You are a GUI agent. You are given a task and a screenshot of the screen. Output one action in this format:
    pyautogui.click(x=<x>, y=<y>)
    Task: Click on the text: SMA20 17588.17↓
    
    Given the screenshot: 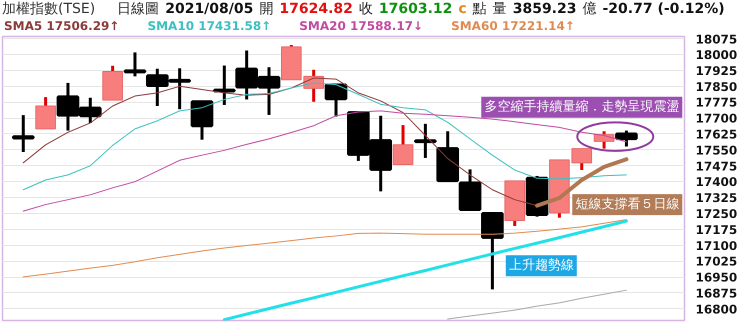 What is the action you would take?
    pyautogui.click(x=361, y=26)
    